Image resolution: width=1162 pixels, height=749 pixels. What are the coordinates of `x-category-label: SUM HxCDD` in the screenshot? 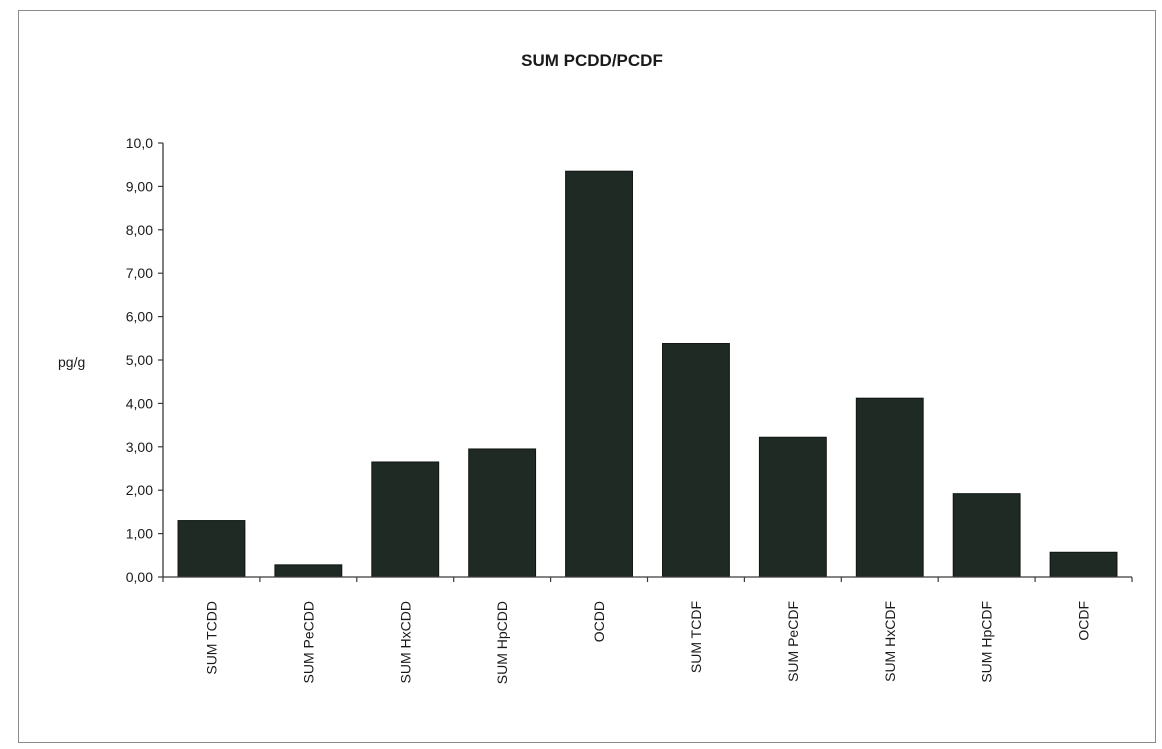 It's located at (405, 642).